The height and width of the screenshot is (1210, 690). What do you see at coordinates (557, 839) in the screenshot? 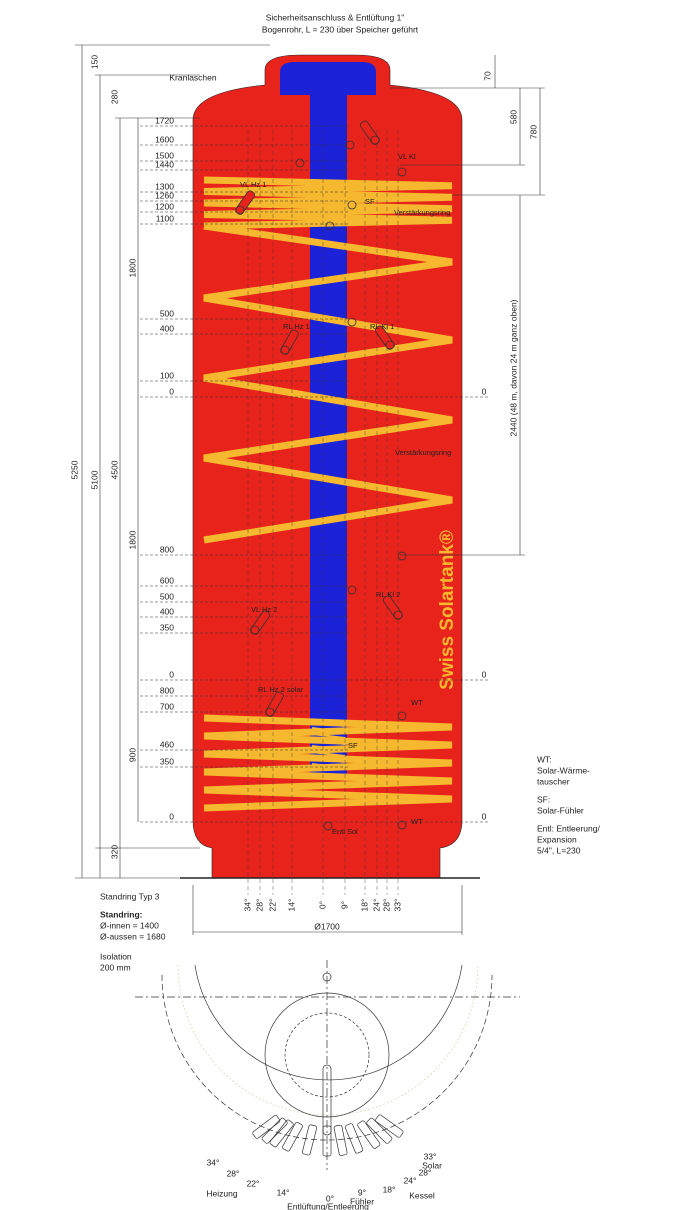
I see `legend-text: Expansion` at bounding box center [557, 839].